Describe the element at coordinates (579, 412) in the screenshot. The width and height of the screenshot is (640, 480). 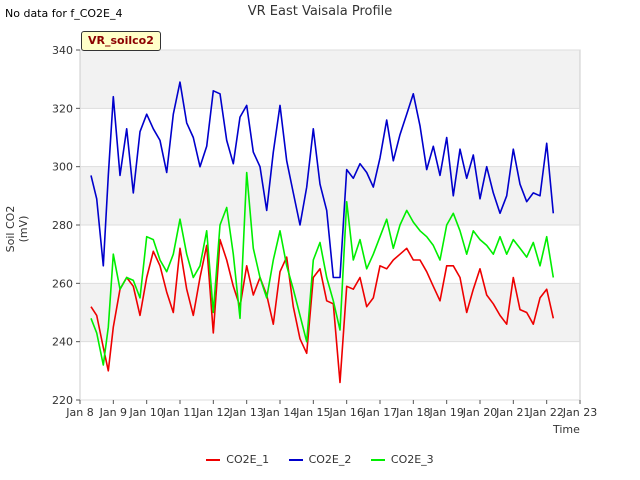
I see `x-tick-label: Jan 23` at that location.